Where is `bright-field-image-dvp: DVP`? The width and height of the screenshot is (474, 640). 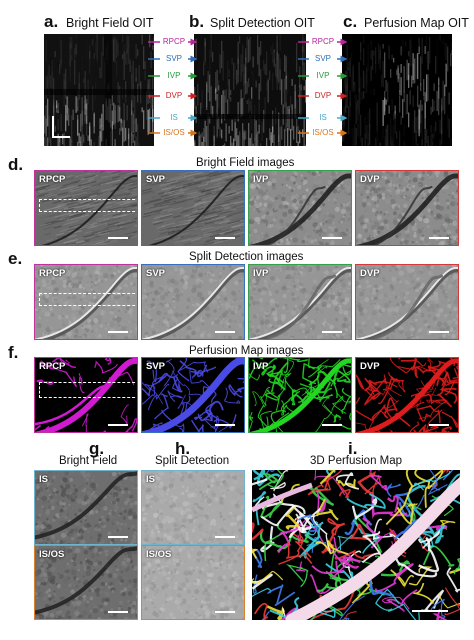 bright-field-image-dvp: DVP is located at coordinates (407, 208).